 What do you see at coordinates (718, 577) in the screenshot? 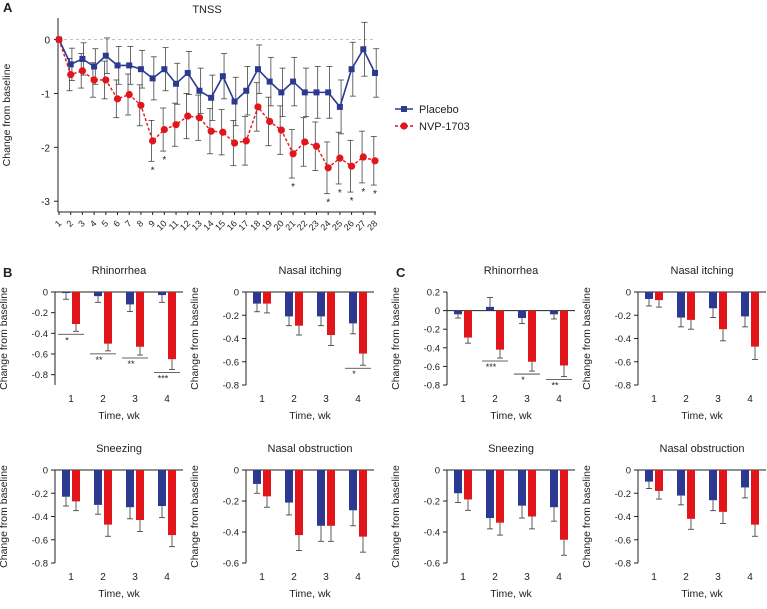
I see `c-nasal-obstruction-x-tick-label: 3` at bounding box center [718, 577].